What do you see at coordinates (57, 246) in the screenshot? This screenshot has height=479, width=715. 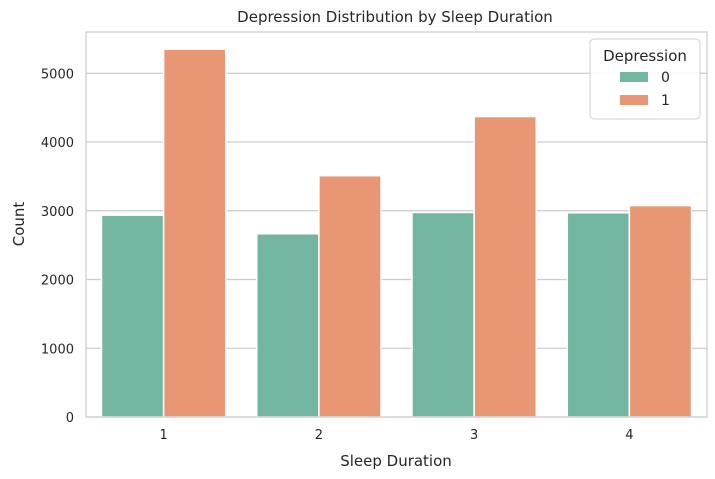 I see `y-tick-labels: 0 1000 2000 3000 4000 5000` at bounding box center [57, 246].